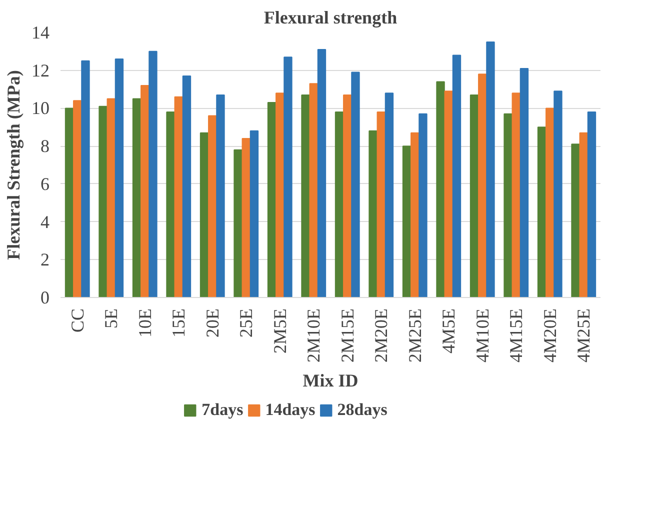 The height and width of the screenshot is (523, 647). Describe the element at coordinates (41, 108) in the screenshot. I see `y-tick-label: 10` at that location.